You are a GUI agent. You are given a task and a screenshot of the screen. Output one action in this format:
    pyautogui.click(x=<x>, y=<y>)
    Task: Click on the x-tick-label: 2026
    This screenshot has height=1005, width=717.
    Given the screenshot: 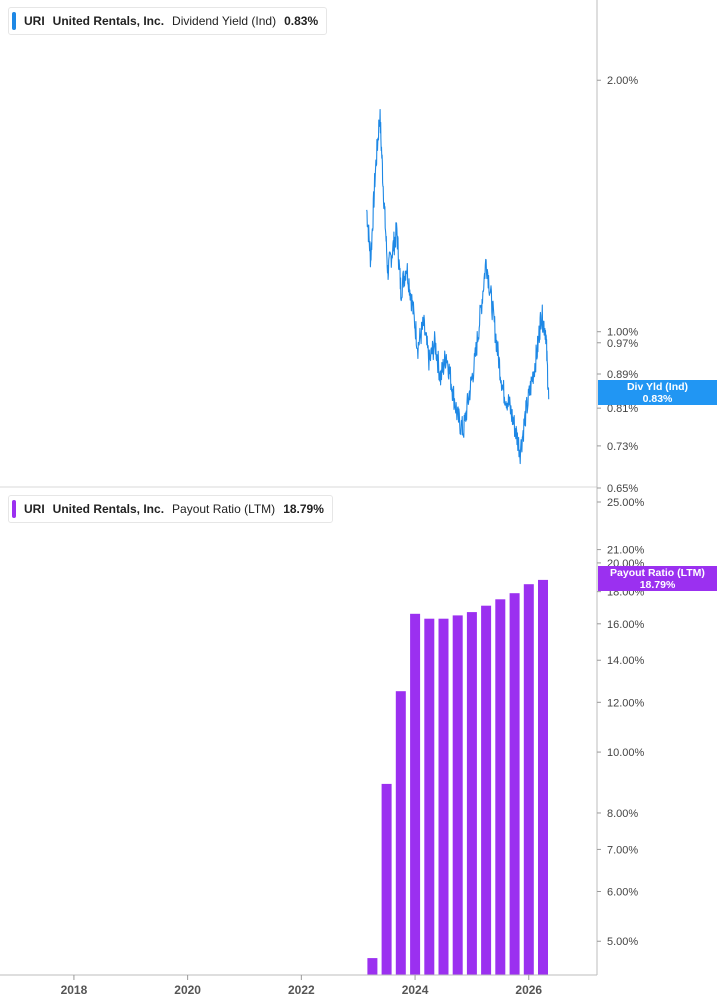 What is the action you would take?
    pyautogui.click(x=528, y=990)
    